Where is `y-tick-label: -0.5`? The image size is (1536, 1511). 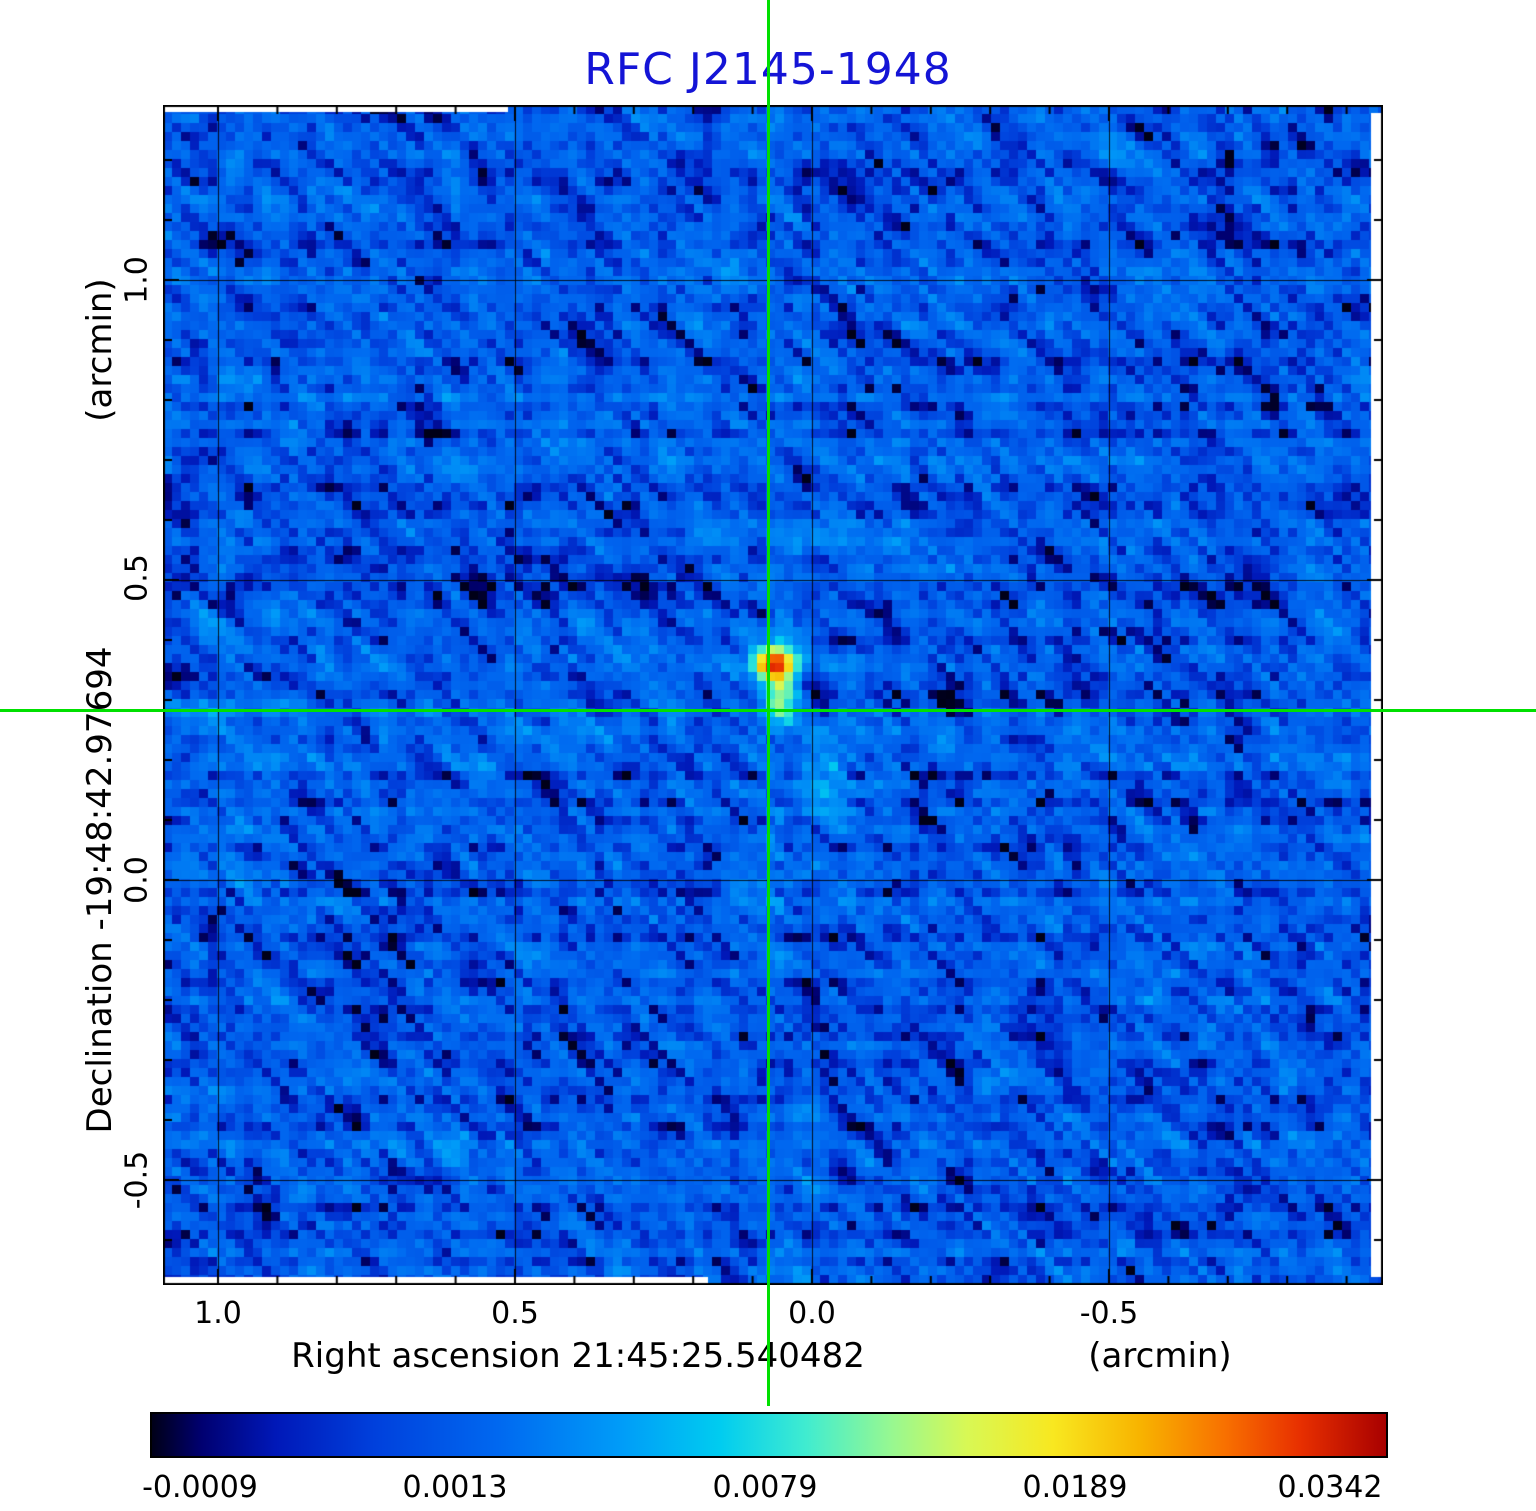 y-tick-label: -0.5 is located at coordinates (137, 1180).